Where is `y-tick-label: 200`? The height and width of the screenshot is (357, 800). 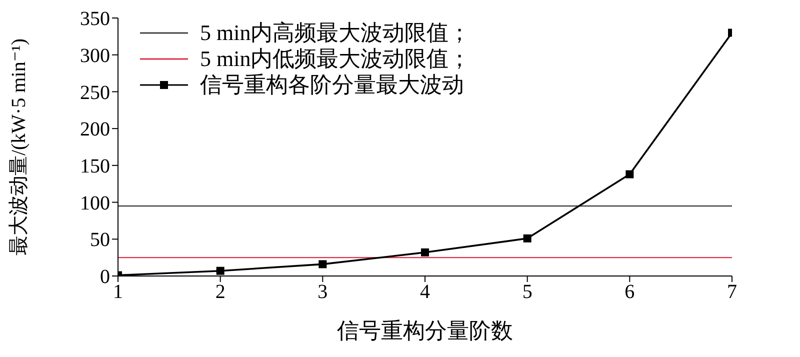 y-tick-label: 200 is located at coordinates (95, 129).